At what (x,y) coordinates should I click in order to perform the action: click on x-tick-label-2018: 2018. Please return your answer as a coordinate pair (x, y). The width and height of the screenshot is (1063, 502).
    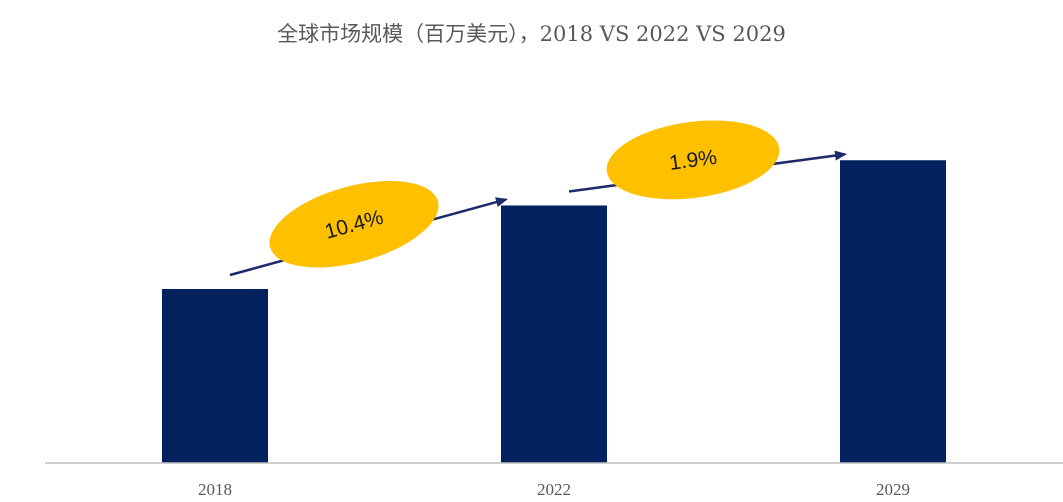
    Looking at the image, I should click on (215, 489).